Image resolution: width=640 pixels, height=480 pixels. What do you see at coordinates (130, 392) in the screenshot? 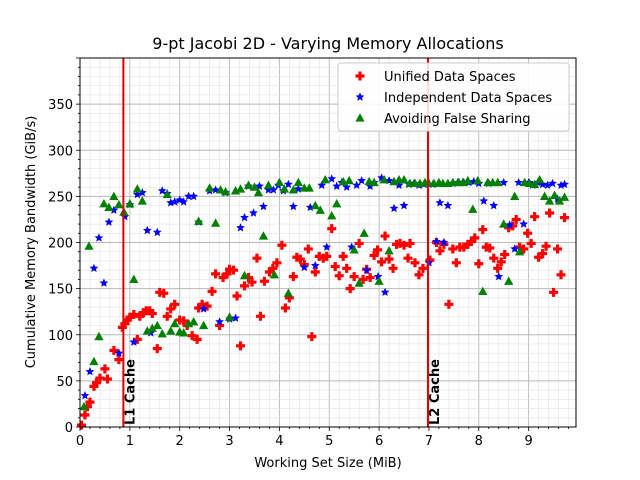
I see `cache-line-label: L1 Cache` at bounding box center [130, 392].